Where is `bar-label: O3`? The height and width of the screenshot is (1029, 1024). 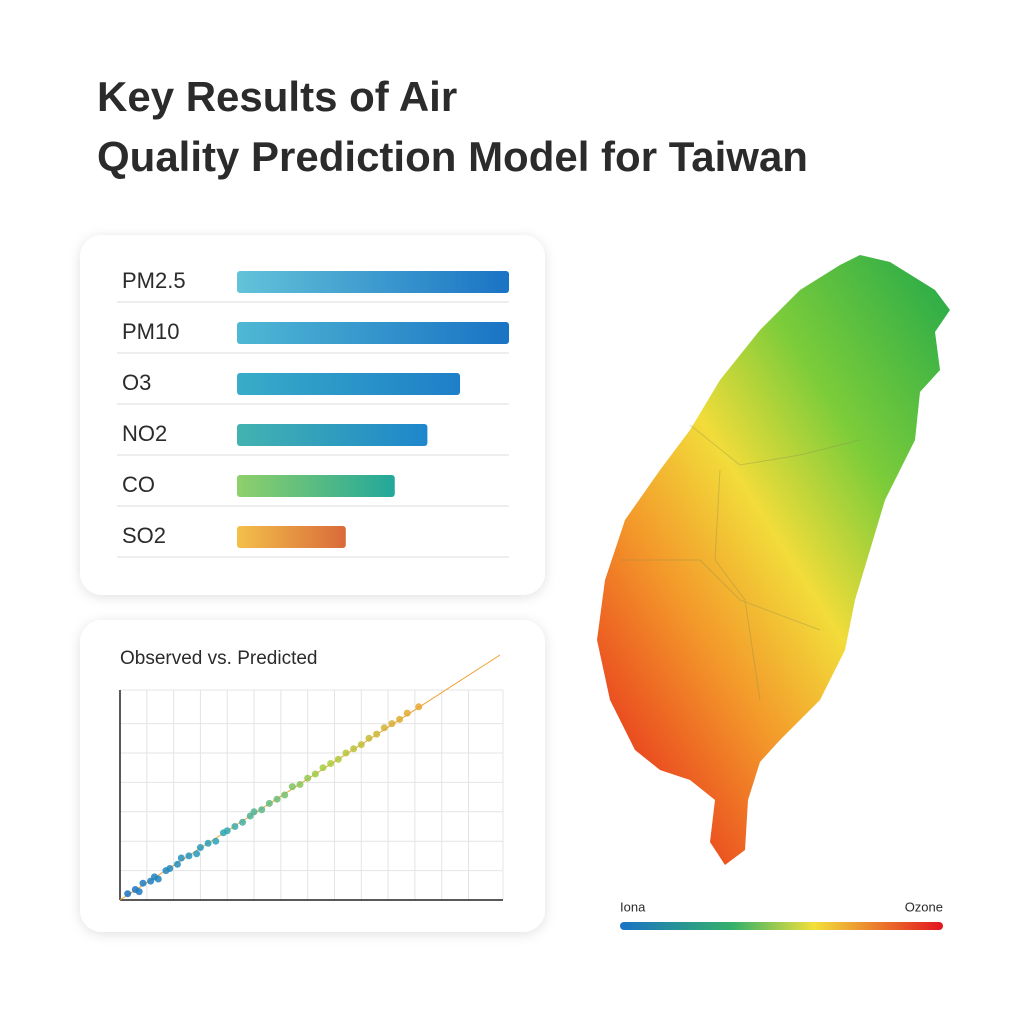
bar-label: O3 is located at coordinates (136, 382).